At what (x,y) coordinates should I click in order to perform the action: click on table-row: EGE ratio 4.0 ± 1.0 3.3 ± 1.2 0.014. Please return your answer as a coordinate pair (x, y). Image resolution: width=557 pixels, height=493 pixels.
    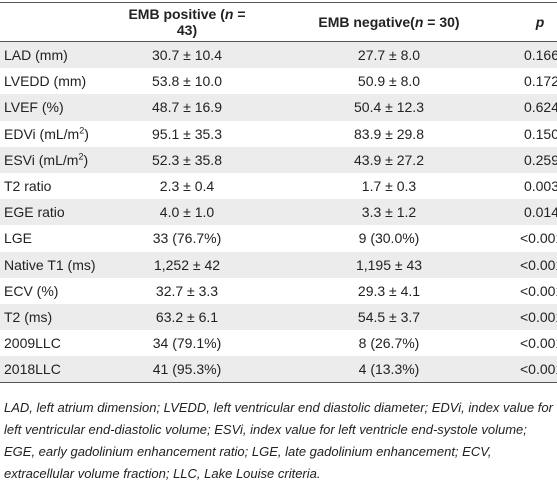
    Looking at the image, I should click on (278, 212).